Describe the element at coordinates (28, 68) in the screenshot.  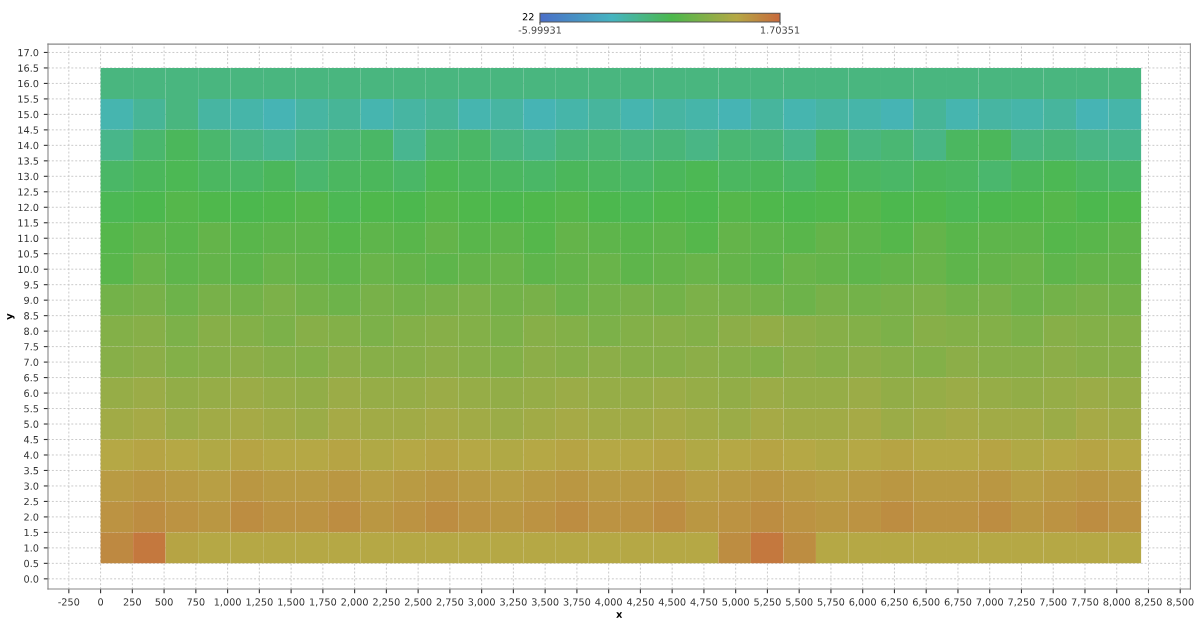
I see `y-tick-label: 16.5` at that location.